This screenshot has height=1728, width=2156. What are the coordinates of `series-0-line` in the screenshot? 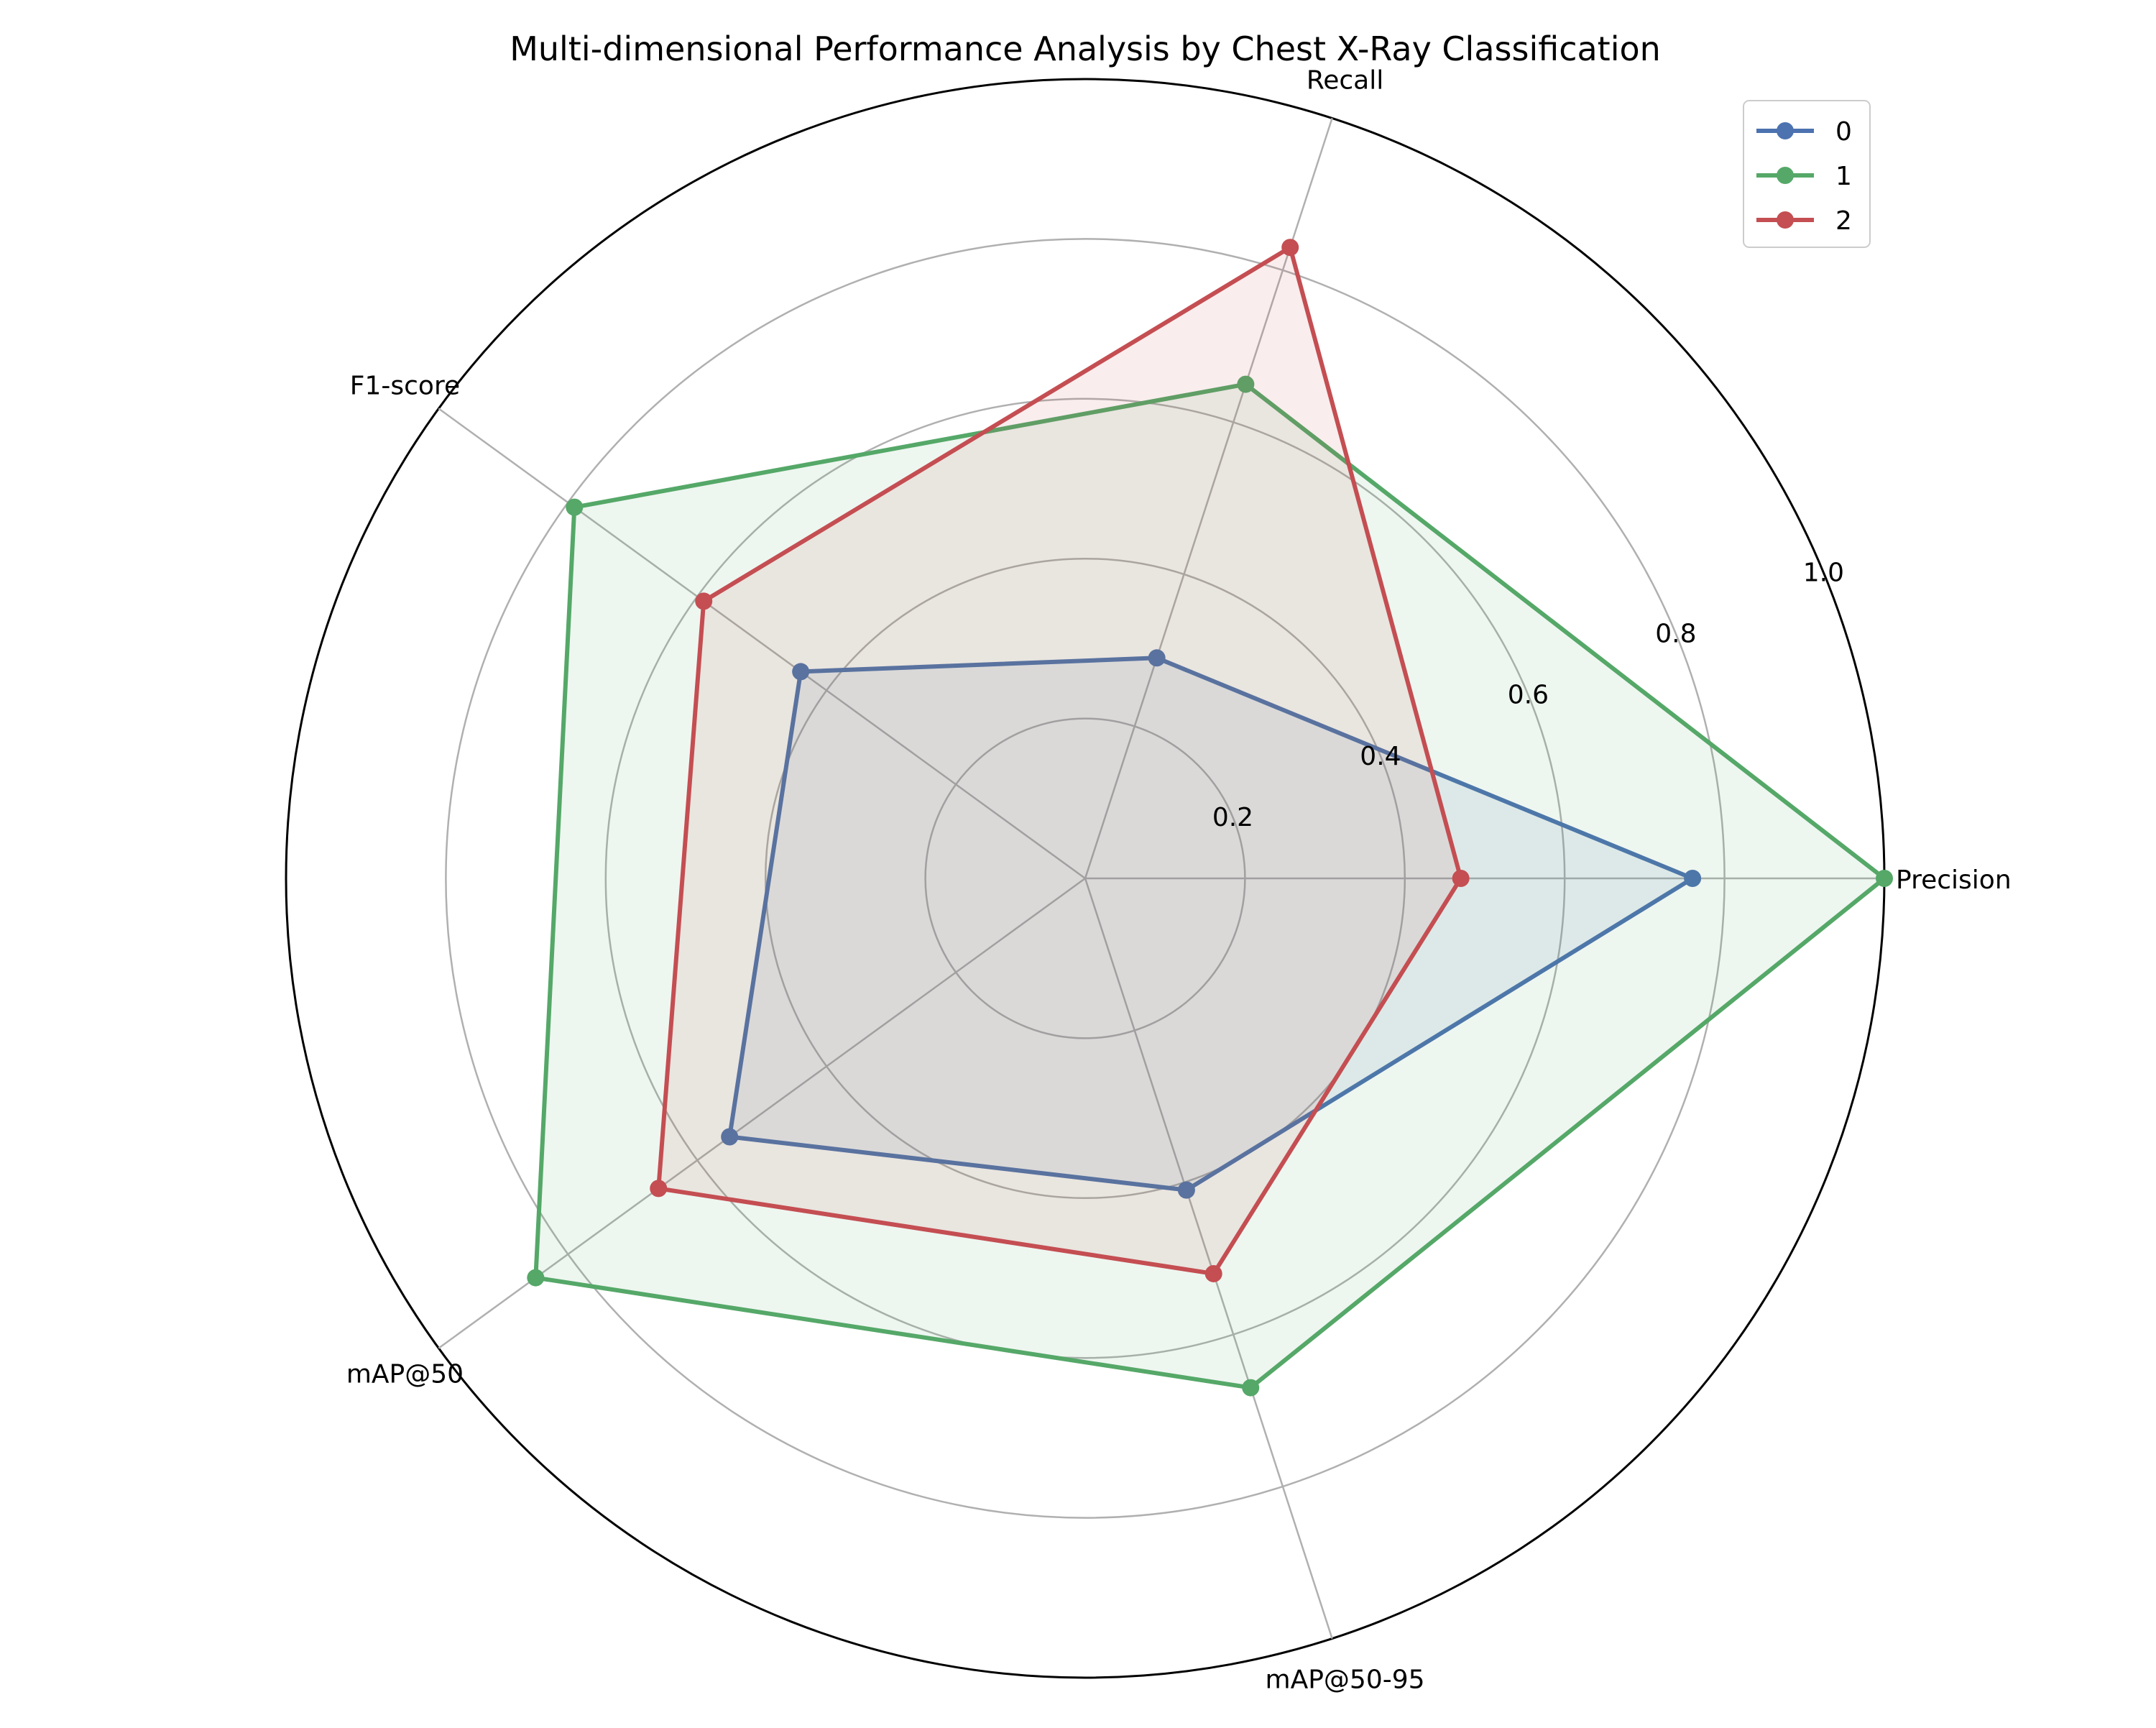 It's located at (1211, 924).